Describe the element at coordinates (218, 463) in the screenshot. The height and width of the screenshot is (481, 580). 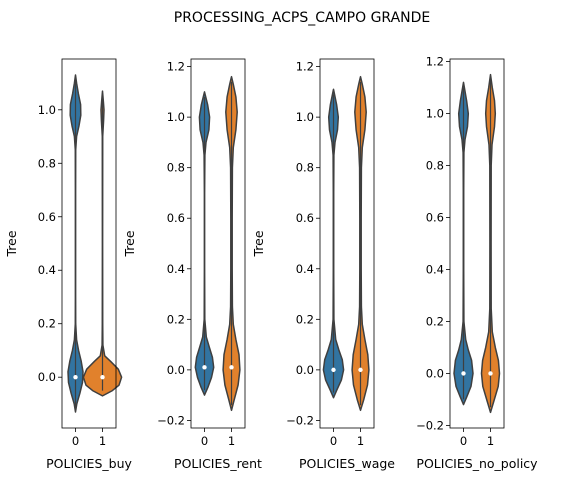
I see `x-axis-label: POLICIES_rent` at that location.